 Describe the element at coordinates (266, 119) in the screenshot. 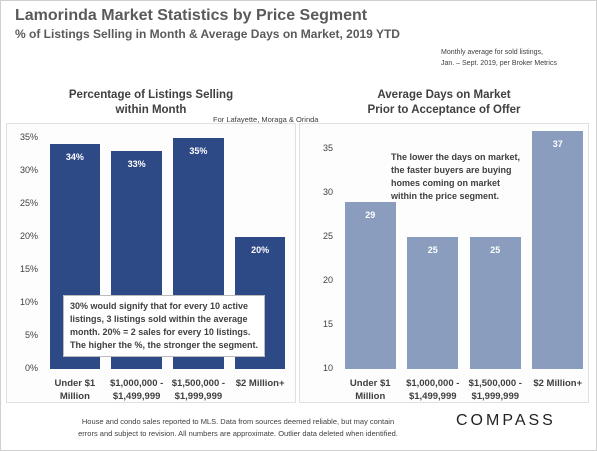

I see `chart-subtitle: For Lafayette, Moraga & Orinda` at that location.